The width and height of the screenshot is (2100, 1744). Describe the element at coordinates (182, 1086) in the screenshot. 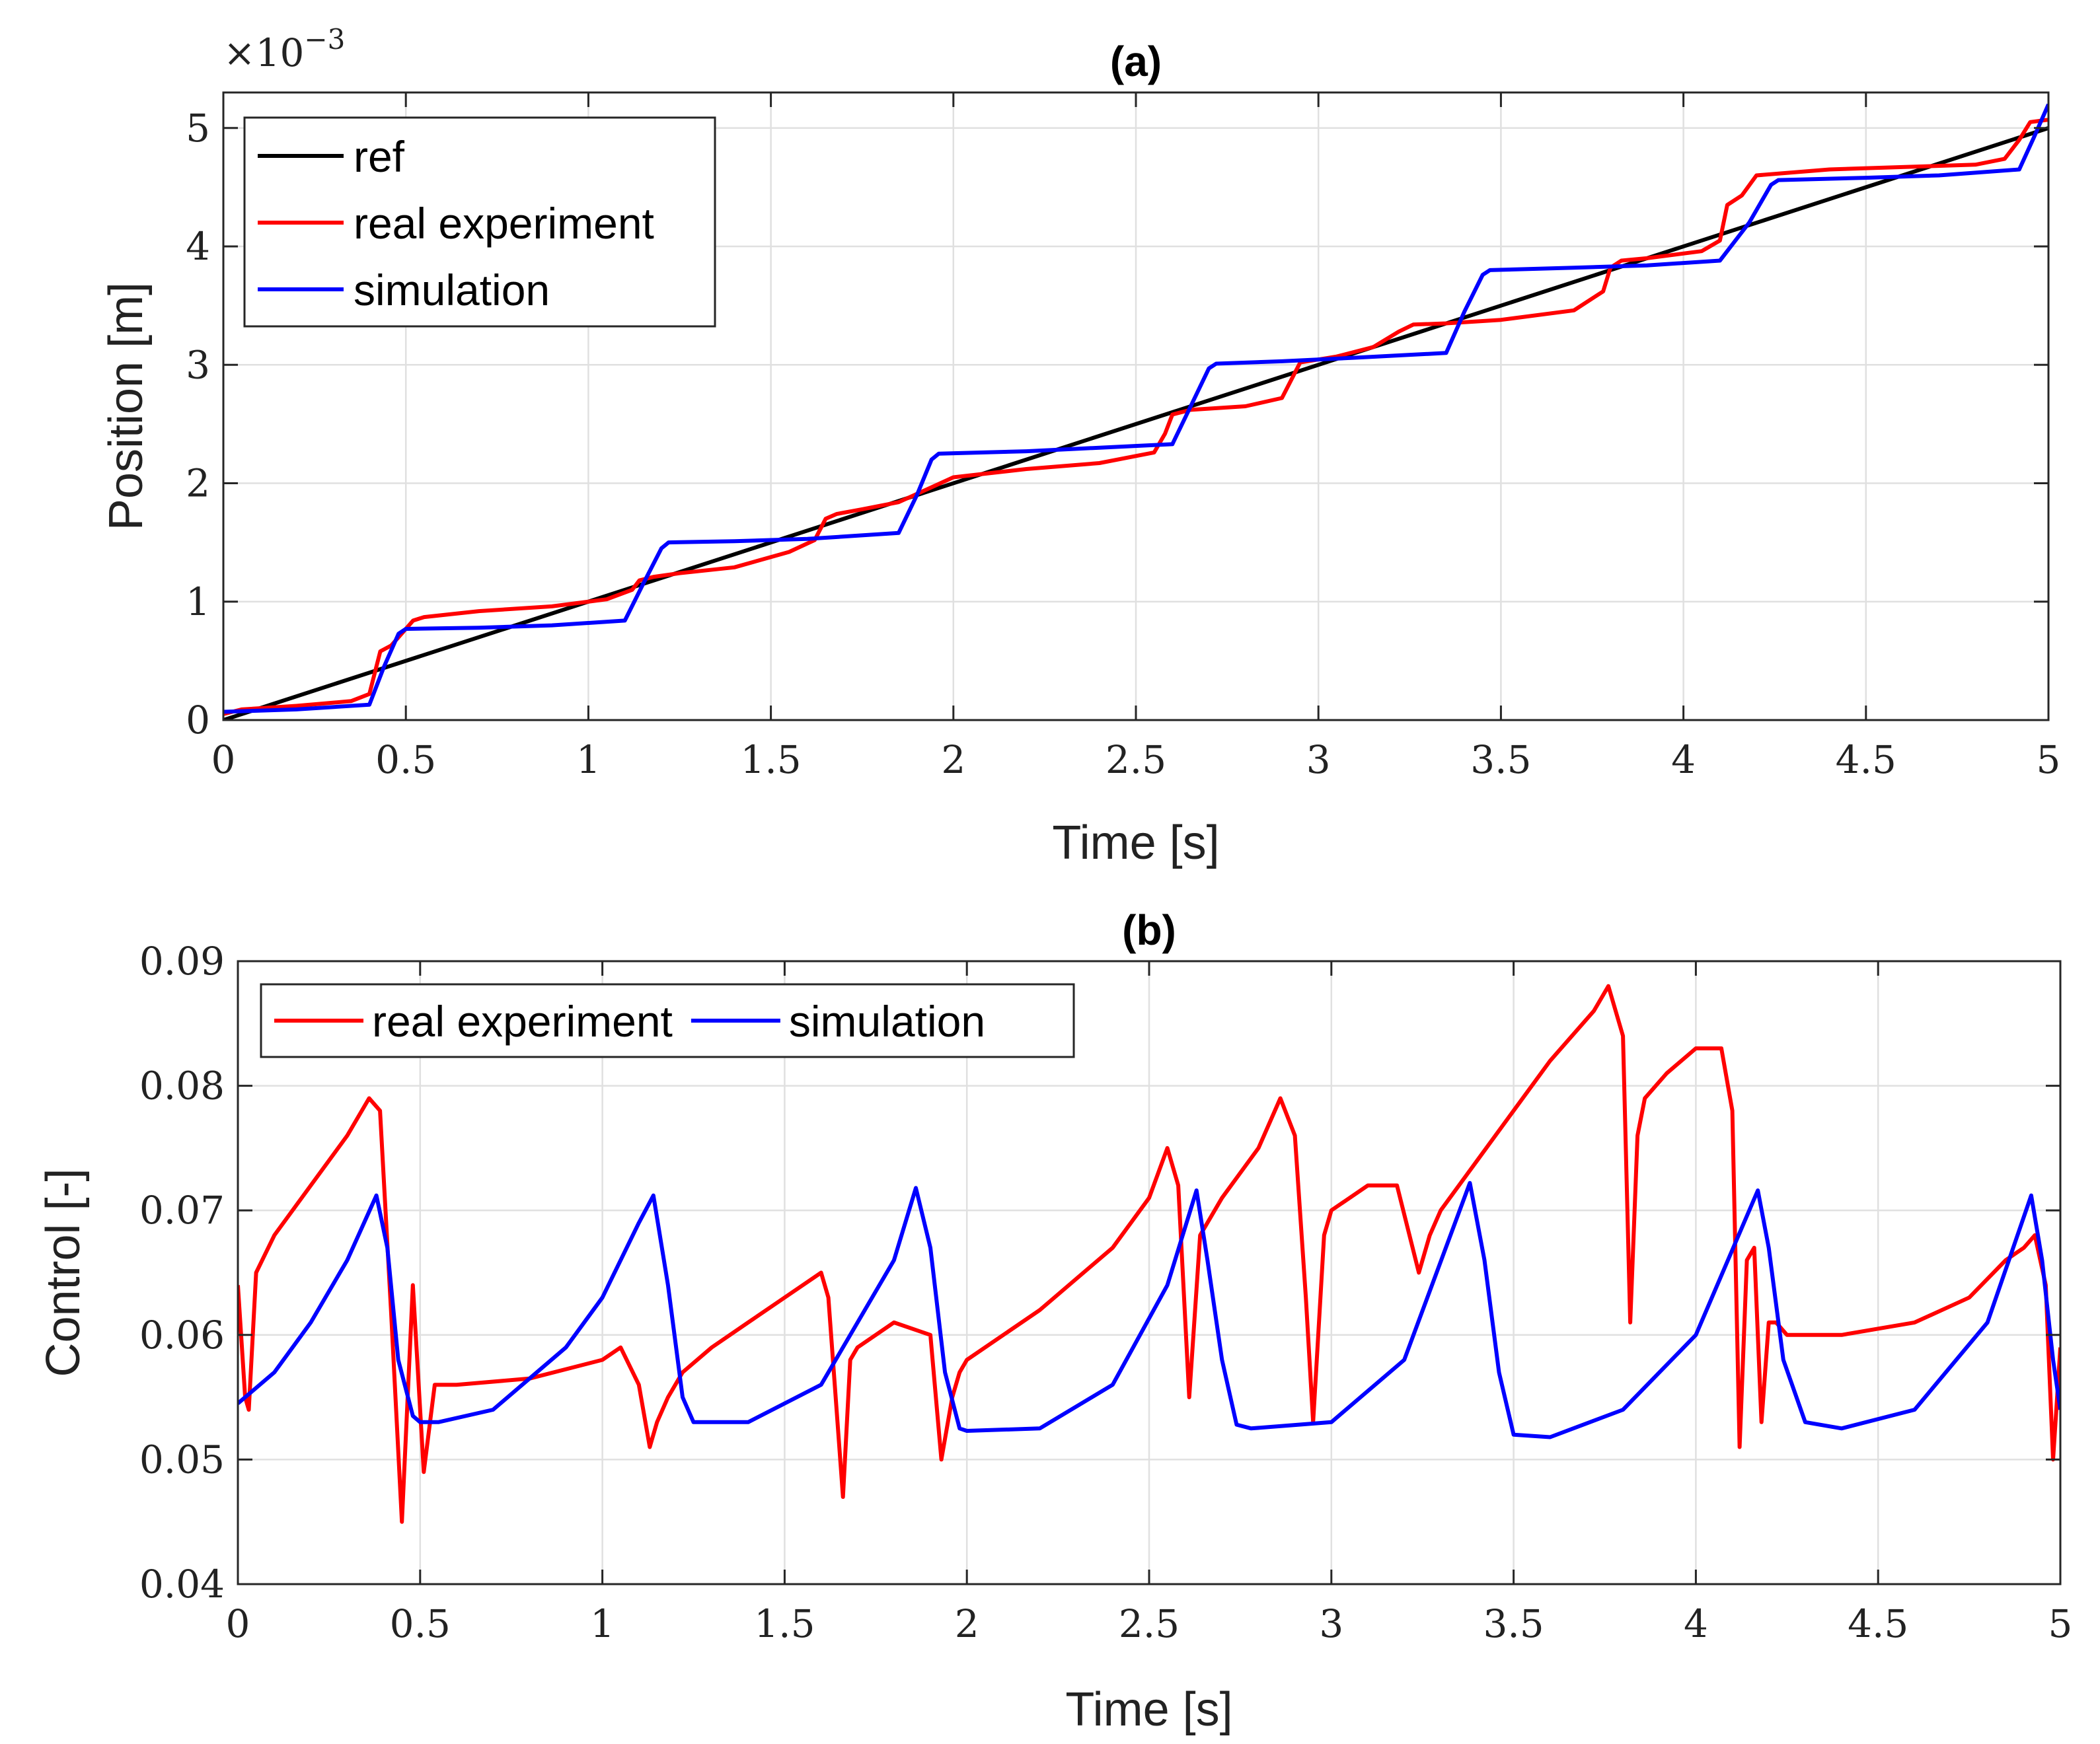

I see `y-tick-label: 0.08` at that location.